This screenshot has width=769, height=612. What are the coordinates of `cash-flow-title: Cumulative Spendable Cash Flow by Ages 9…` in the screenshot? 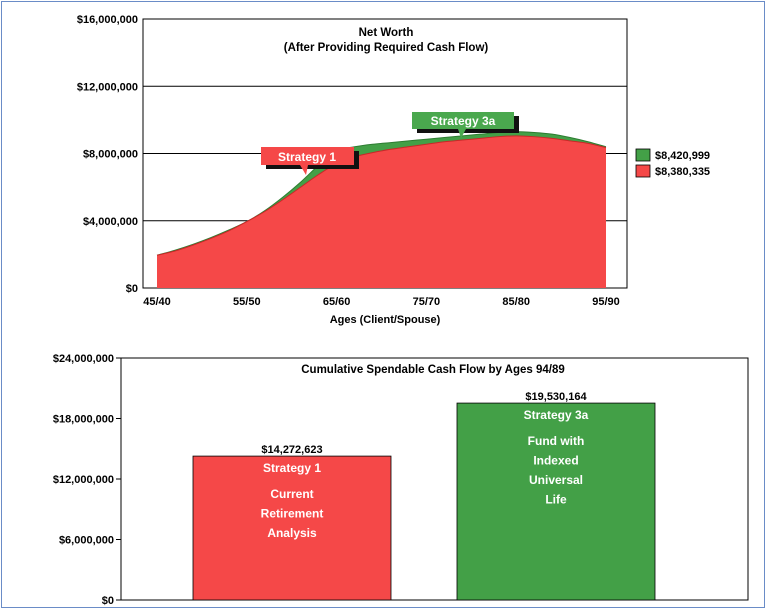 It's located at (433, 370).